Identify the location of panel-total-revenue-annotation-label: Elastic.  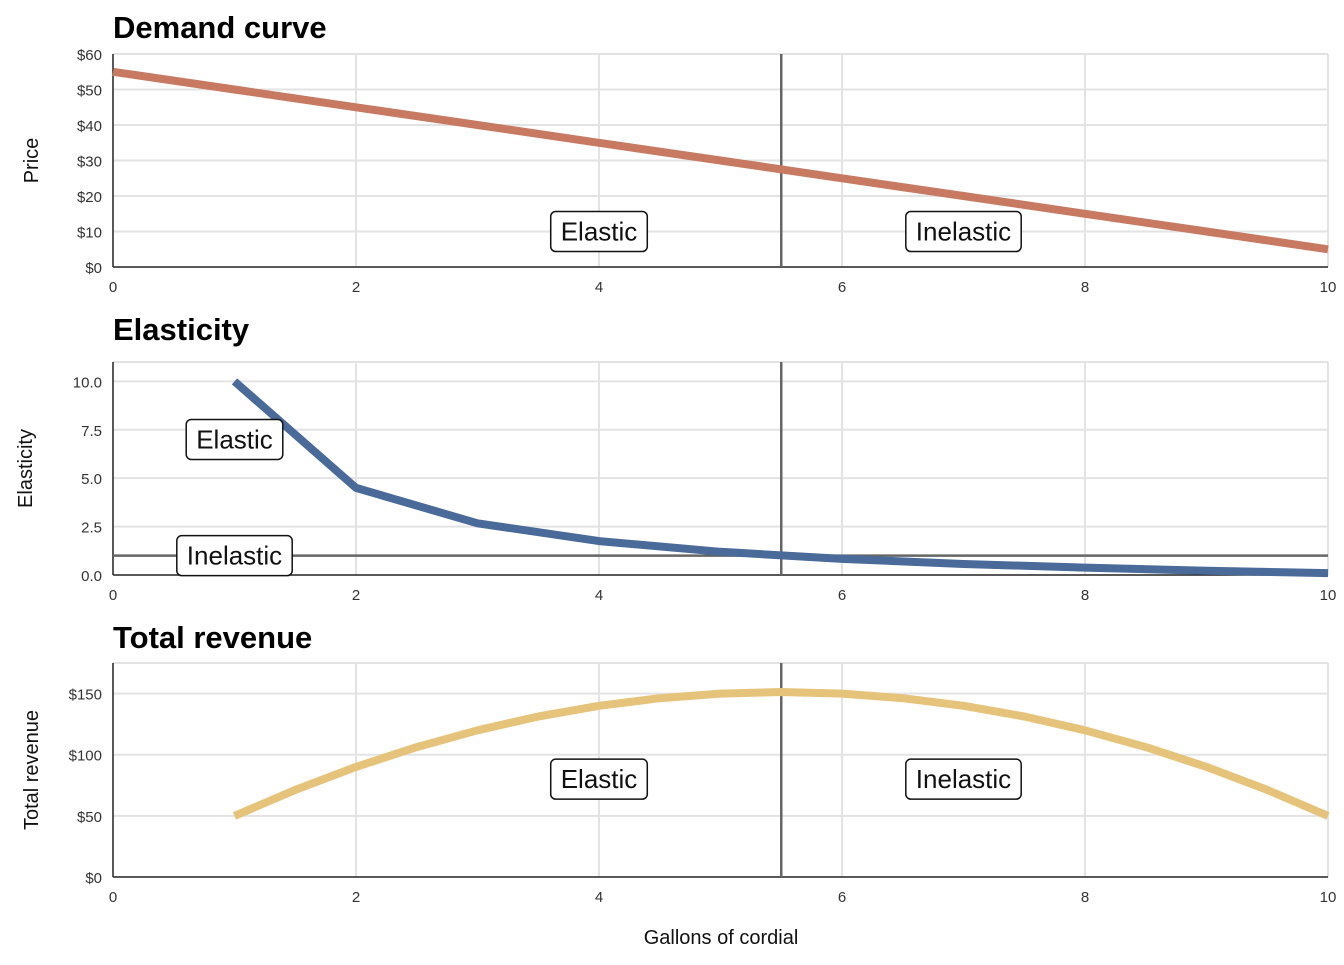
(599, 779).